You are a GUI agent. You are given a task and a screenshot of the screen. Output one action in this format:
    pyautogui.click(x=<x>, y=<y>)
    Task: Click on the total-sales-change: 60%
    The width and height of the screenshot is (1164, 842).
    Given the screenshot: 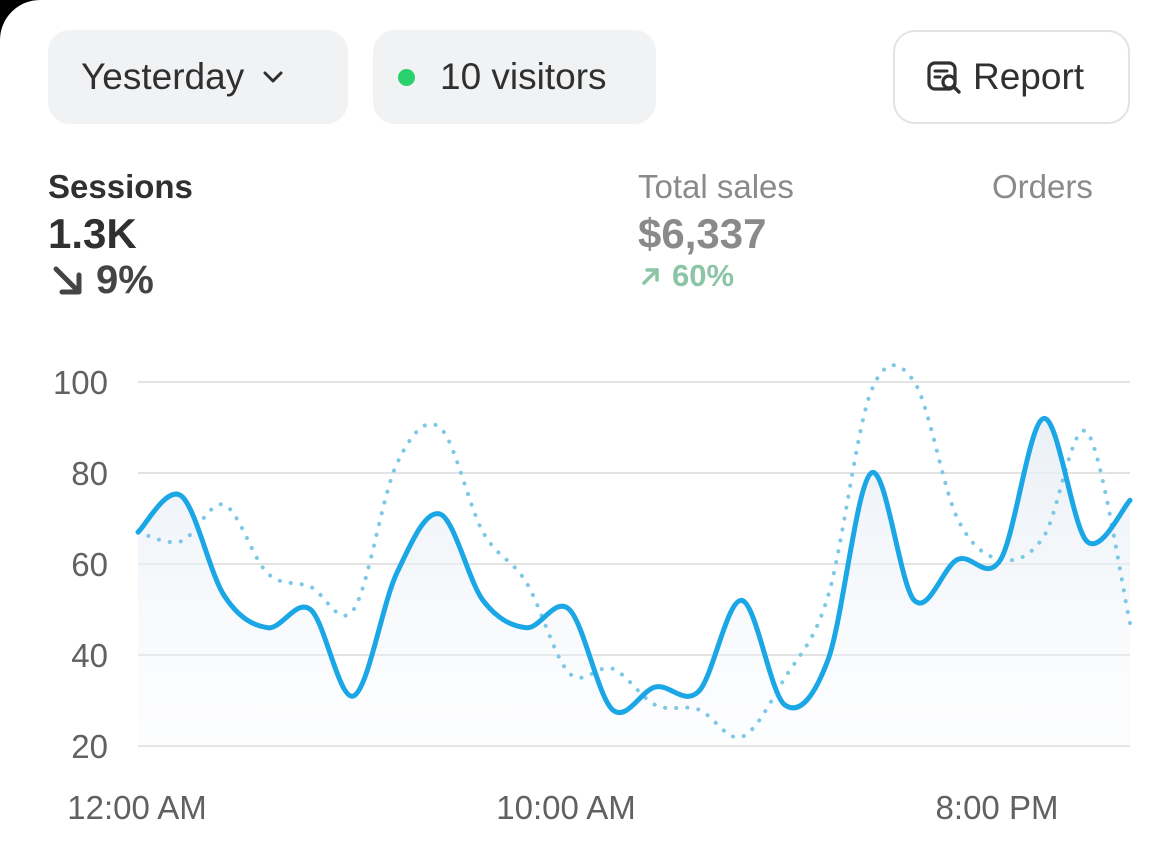 What is the action you would take?
    pyautogui.click(x=716, y=276)
    